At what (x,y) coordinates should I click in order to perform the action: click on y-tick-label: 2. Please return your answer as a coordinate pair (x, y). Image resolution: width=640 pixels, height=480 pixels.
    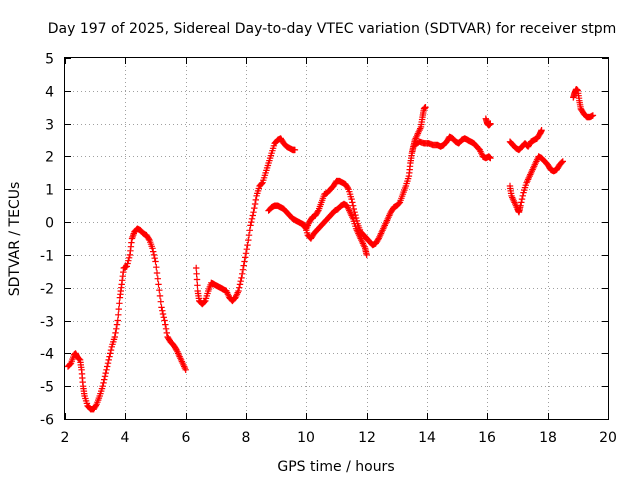
    Looking at the image, I should click on (49, 158).